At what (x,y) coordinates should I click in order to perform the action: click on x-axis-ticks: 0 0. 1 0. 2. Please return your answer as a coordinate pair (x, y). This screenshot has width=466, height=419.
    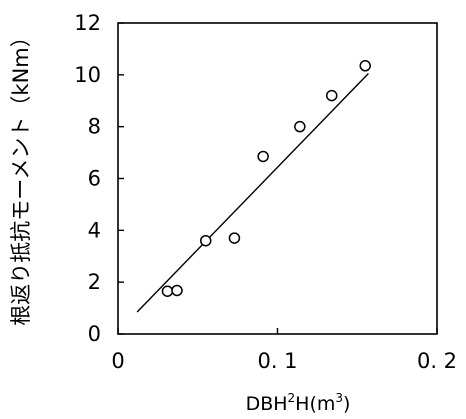
    Looking at the image, I should click on (284, 350).